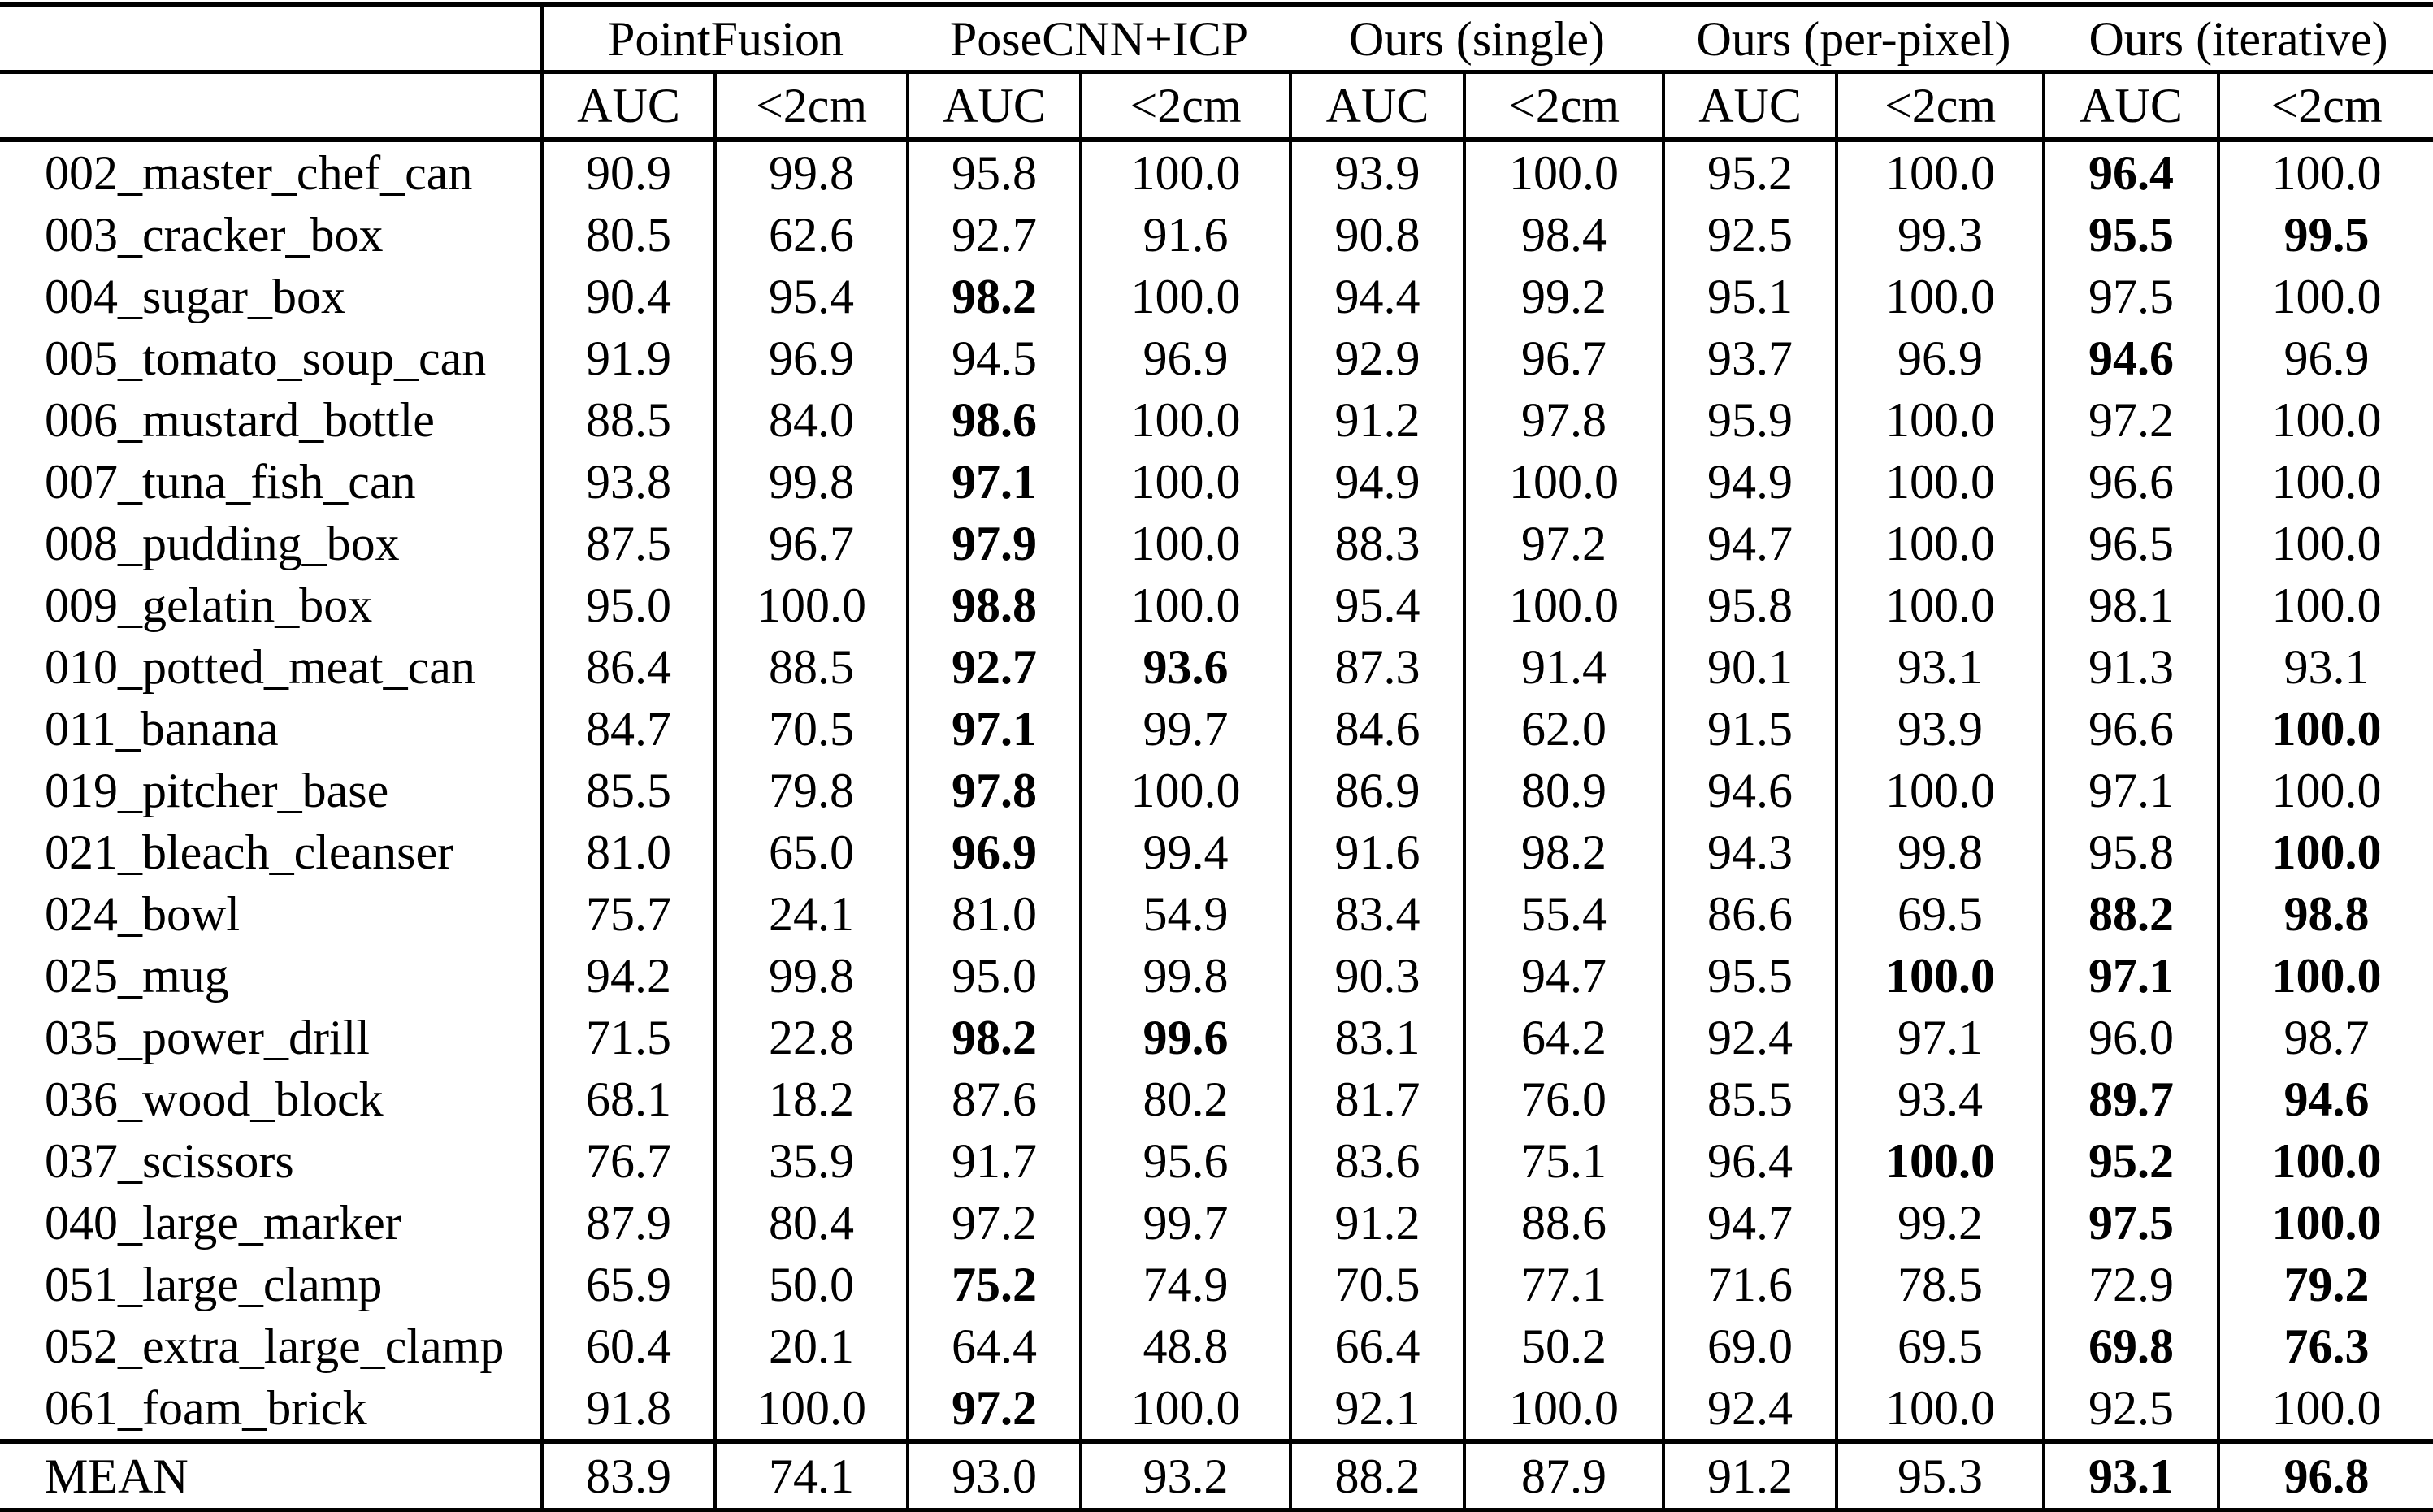 This screenshot has width=2433, height=1512. Describe the element at coordinates (272, 1475) in the screenshot. I see `row-label-cell: MEAN` at that location.